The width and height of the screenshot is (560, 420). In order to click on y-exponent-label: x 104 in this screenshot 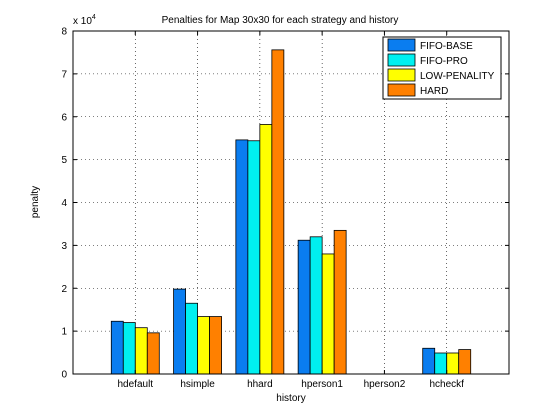, I will do `click(84, 20)`.